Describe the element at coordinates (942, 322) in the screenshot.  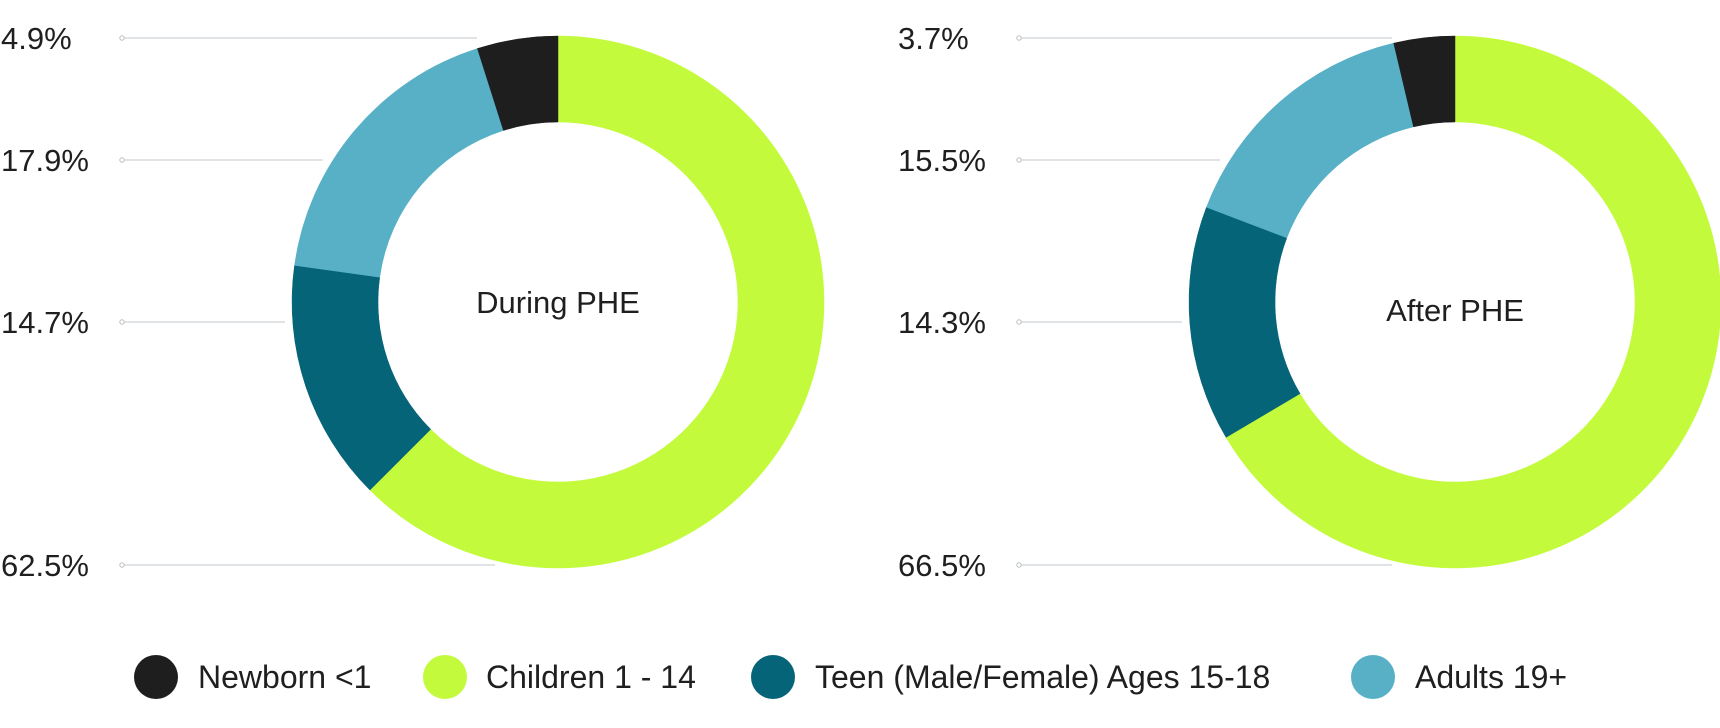
I see `data-label-teen: 14.3%` at that location.